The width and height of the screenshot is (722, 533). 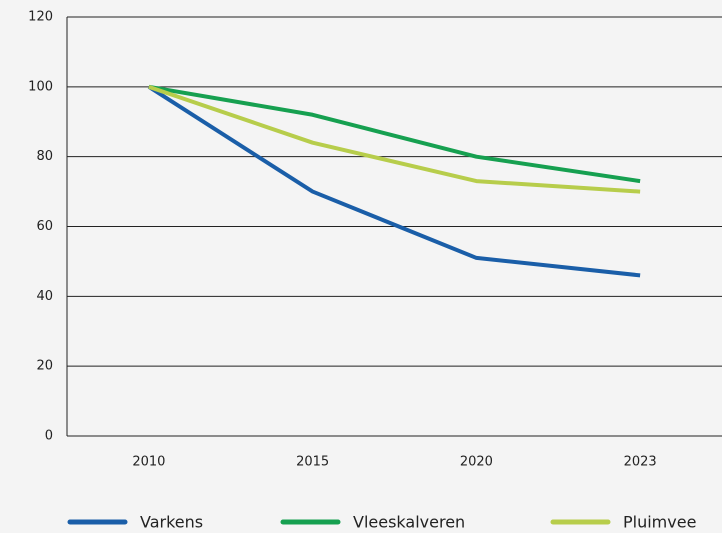 I want to click on x-tick-label: 2020, so click(x=476, y=462).